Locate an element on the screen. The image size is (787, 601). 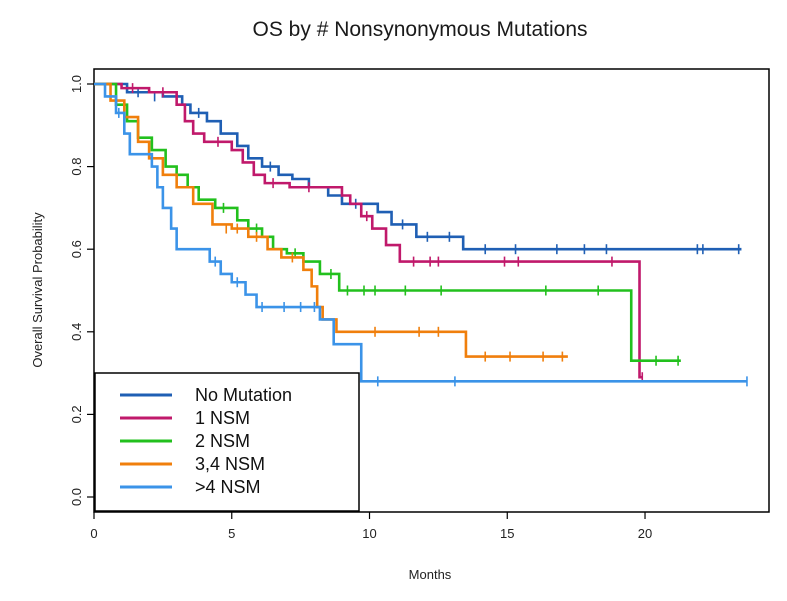
legend-label: 2 NSM is located at coordinates (222, 441).